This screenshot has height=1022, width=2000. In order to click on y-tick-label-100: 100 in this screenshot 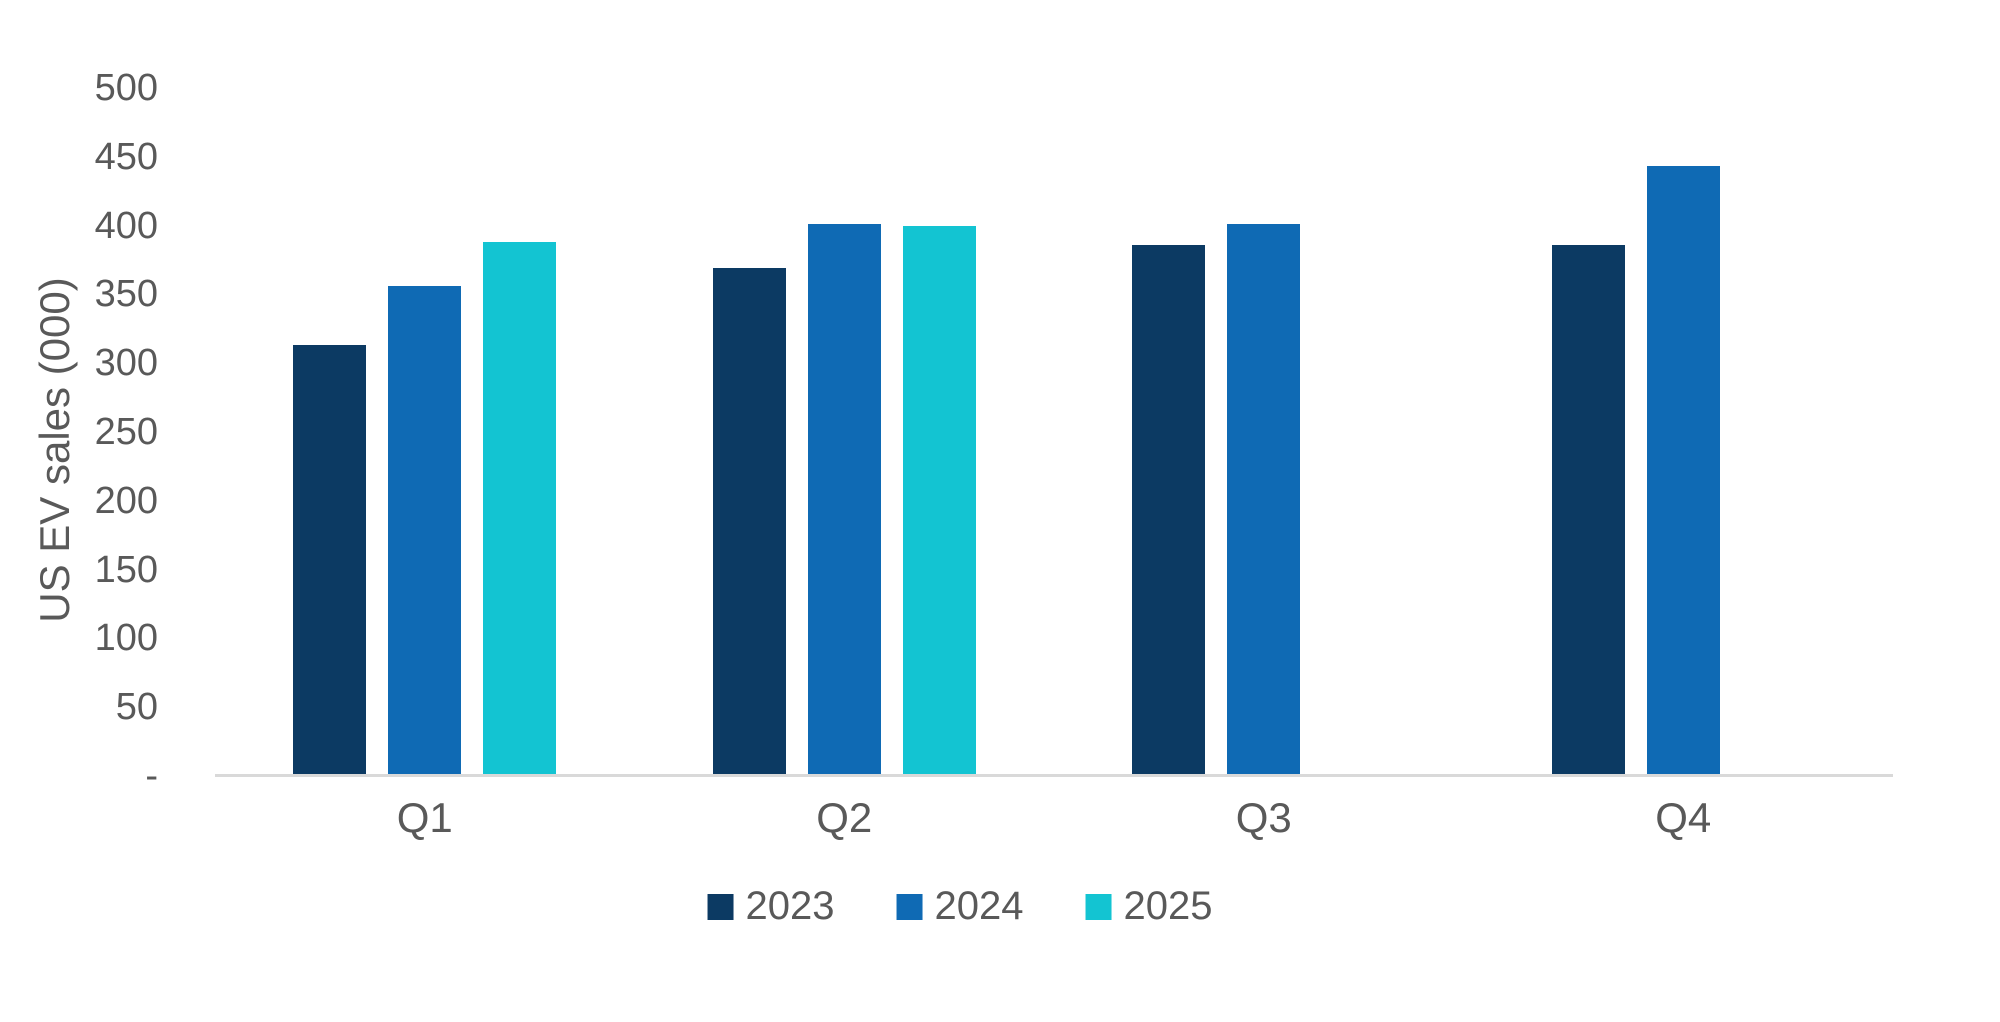, I will do `click(126, 638)`.